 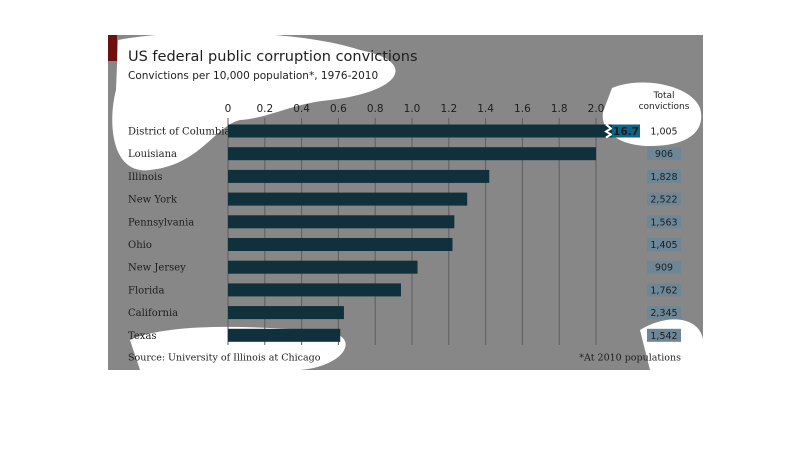 I want to click on value-label: 16.7, so click(x=626, y=132).